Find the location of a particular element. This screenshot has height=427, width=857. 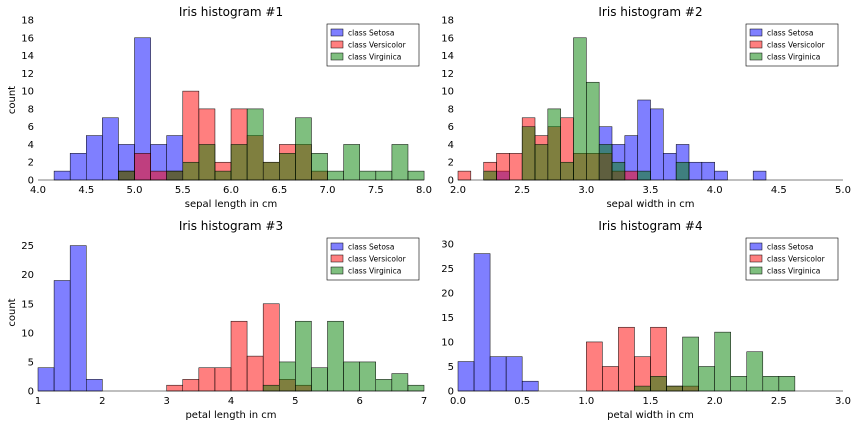

y-tick-label: 30 is located at coordinates (447, 244).